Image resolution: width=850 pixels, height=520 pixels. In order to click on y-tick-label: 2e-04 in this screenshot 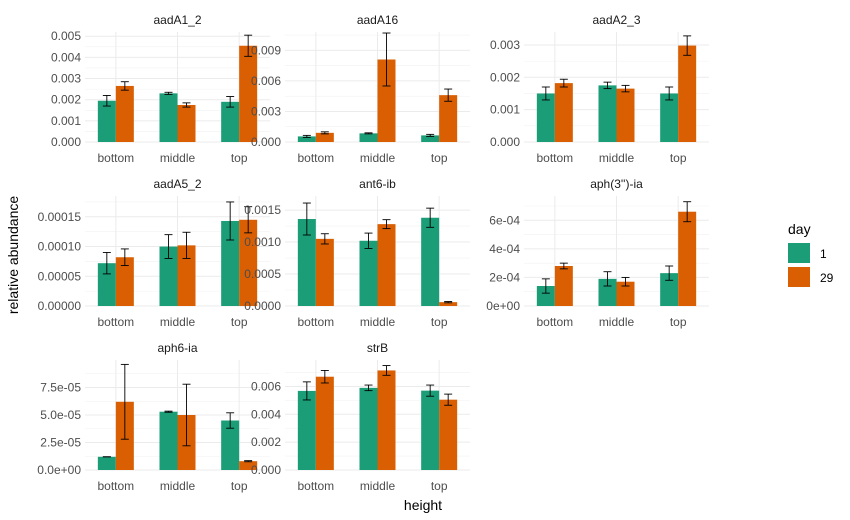, I will do `click(504, 277)`.